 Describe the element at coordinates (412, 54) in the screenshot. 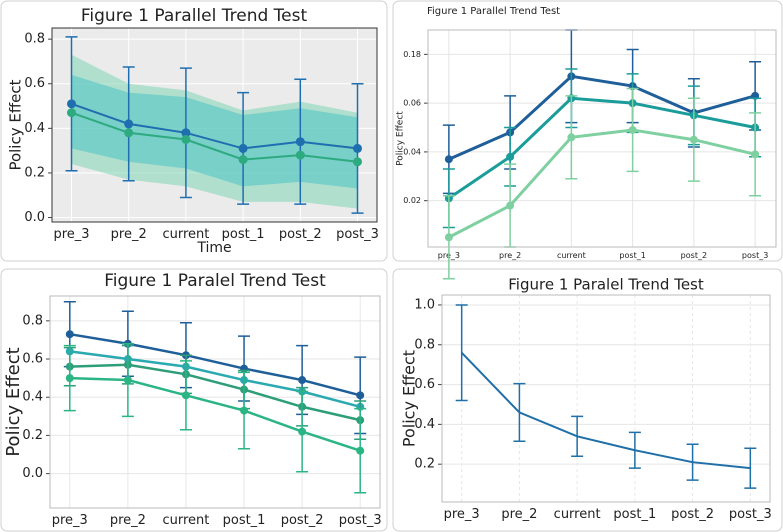

I see `y-tick-label: 0.18` at that location.